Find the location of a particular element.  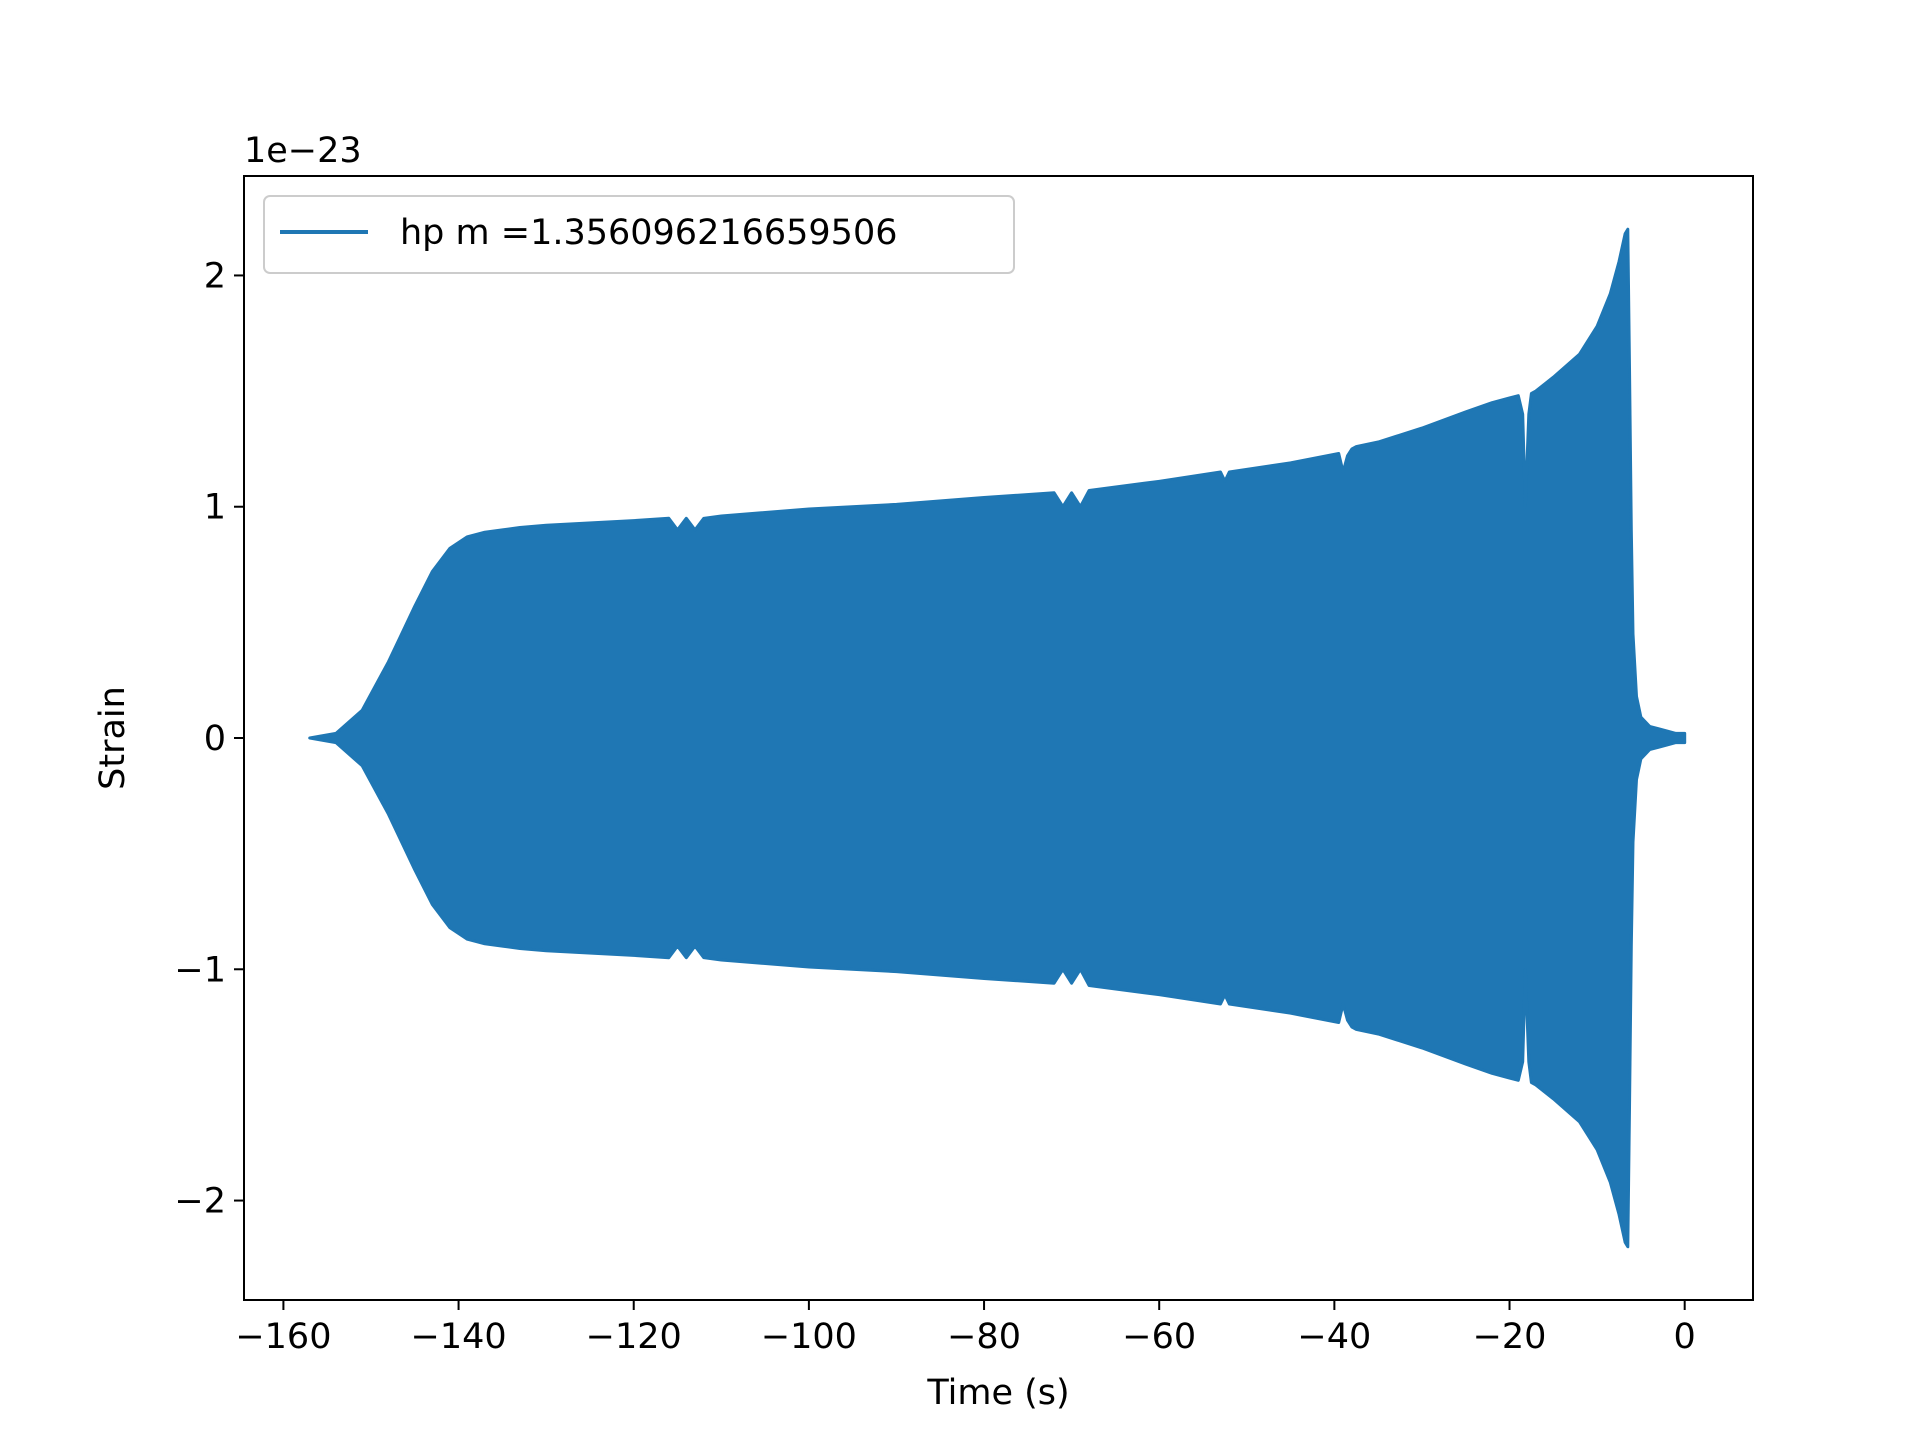

x-axis: −160 −140 −120 −100 −80 −60 −40 −20 0 is located at coordinates (965, 1328).